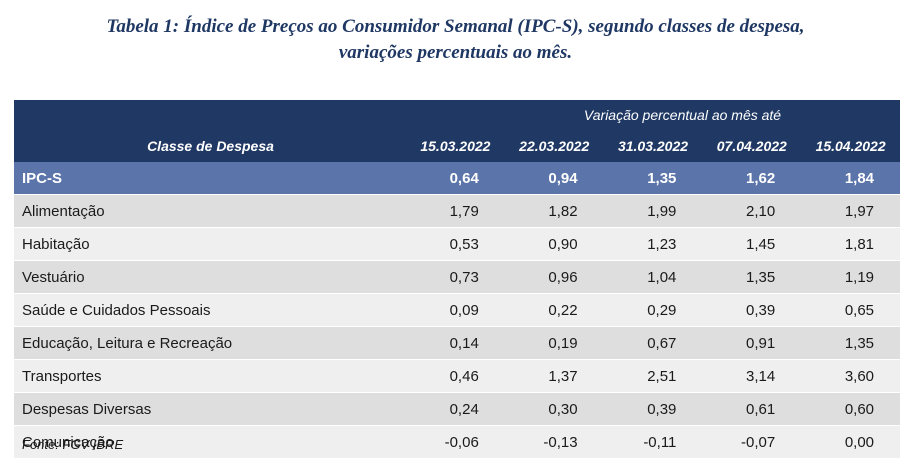 Image resolution: width=911 pixels, height=461 pixels. I want to click on value-cell: 2,51, so click(653, 376).